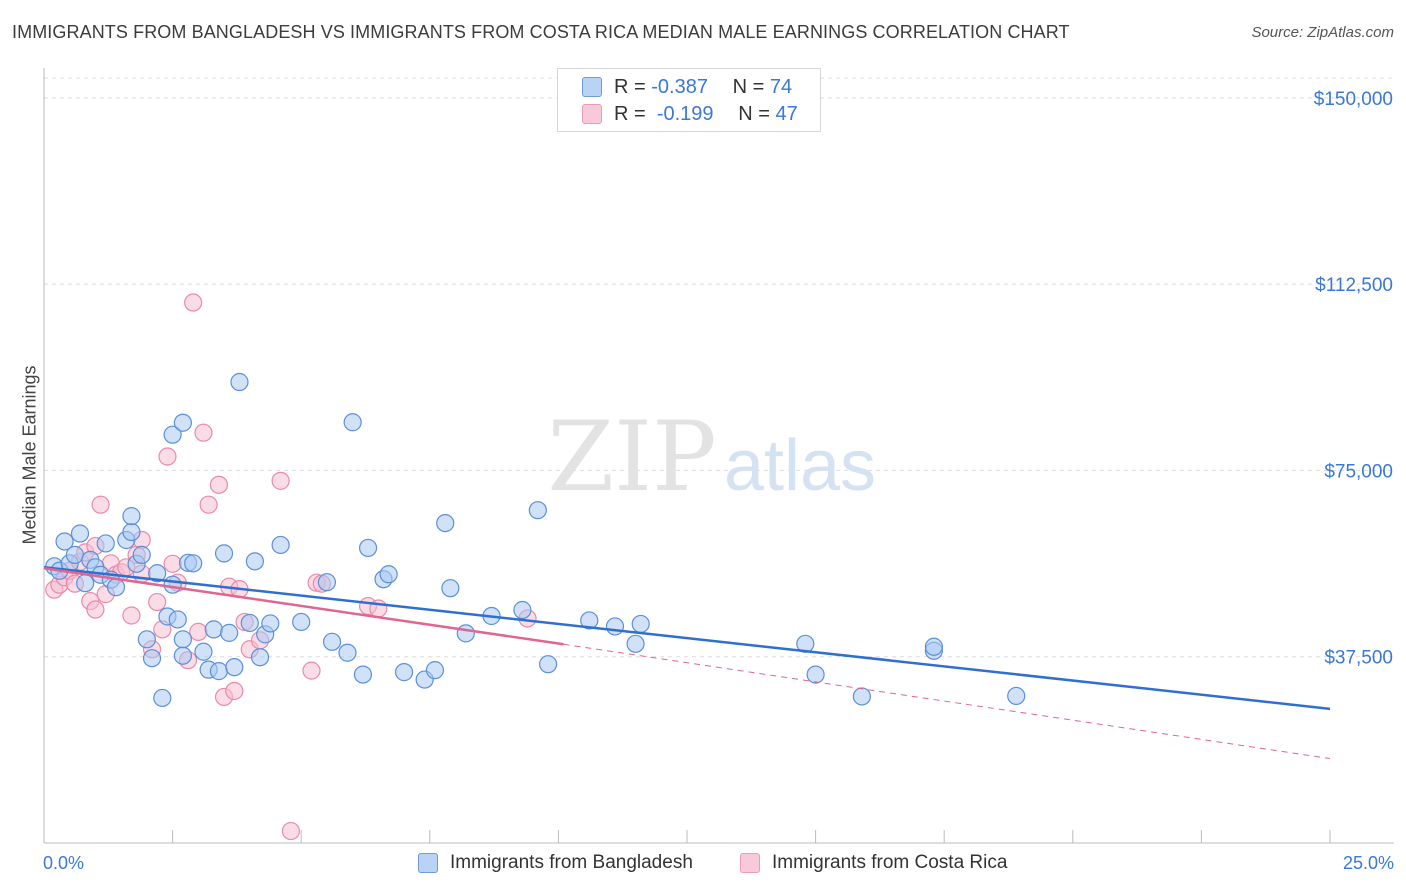 This screenshot has height=892, width=1406. I want to click on y-tick-label: $75,000, so click(1358, 471).